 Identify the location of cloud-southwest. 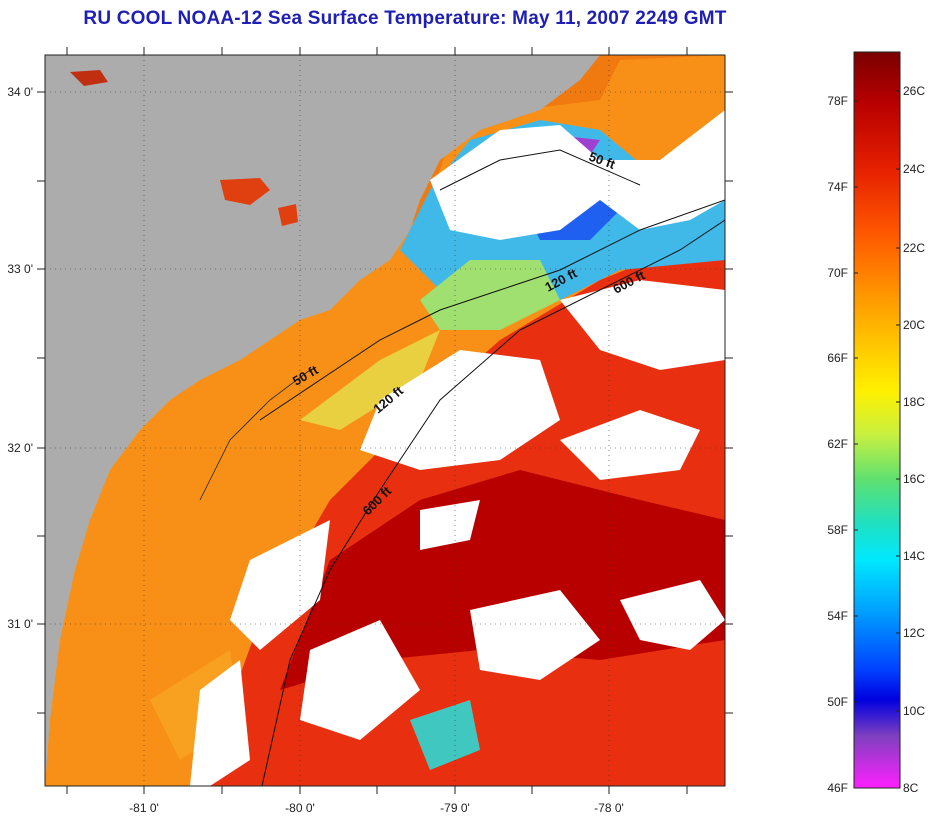
(280, 585).